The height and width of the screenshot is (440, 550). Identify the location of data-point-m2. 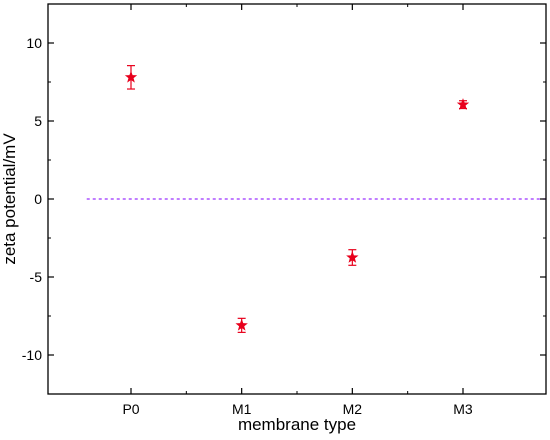
(352, 257).